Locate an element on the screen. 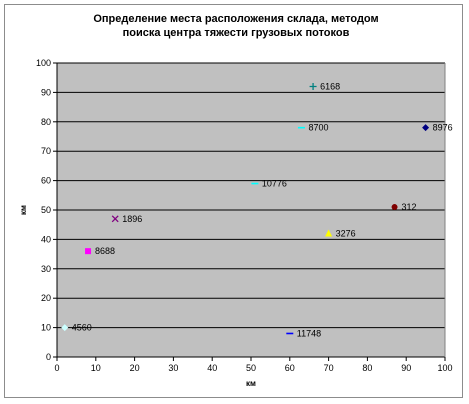 The height and width of the screenshot is (404, 469). x-tick-label: 50 is located at coordinates (251, 368).